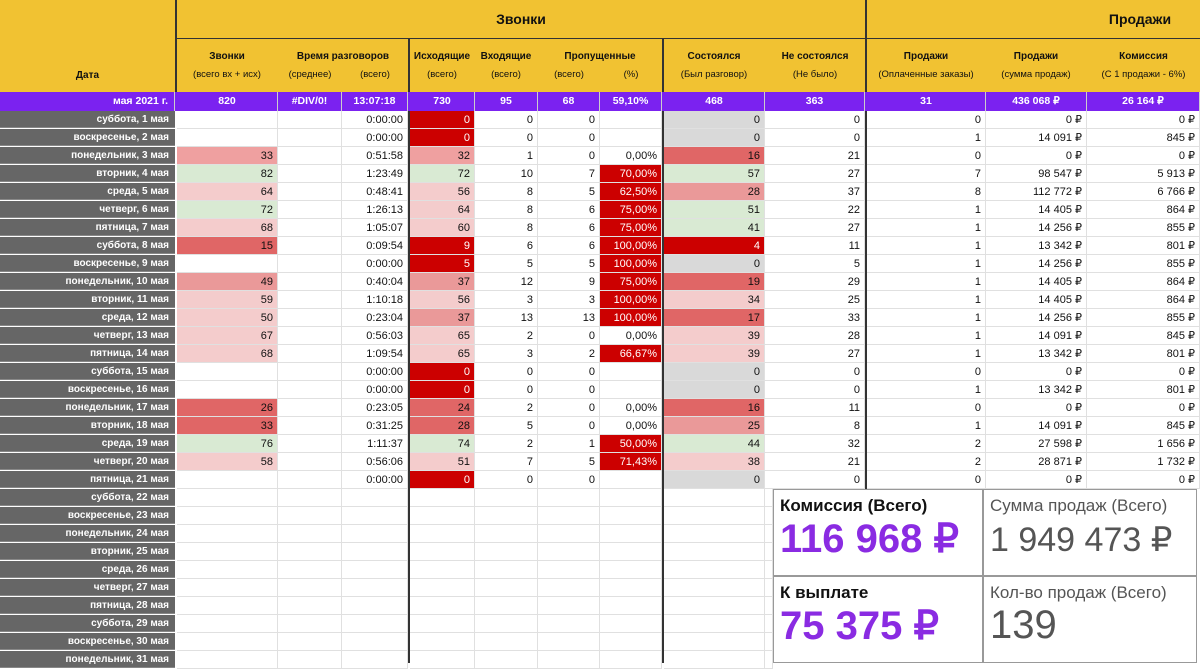  I want to click on summary-cell: 363, so click(815, 101).